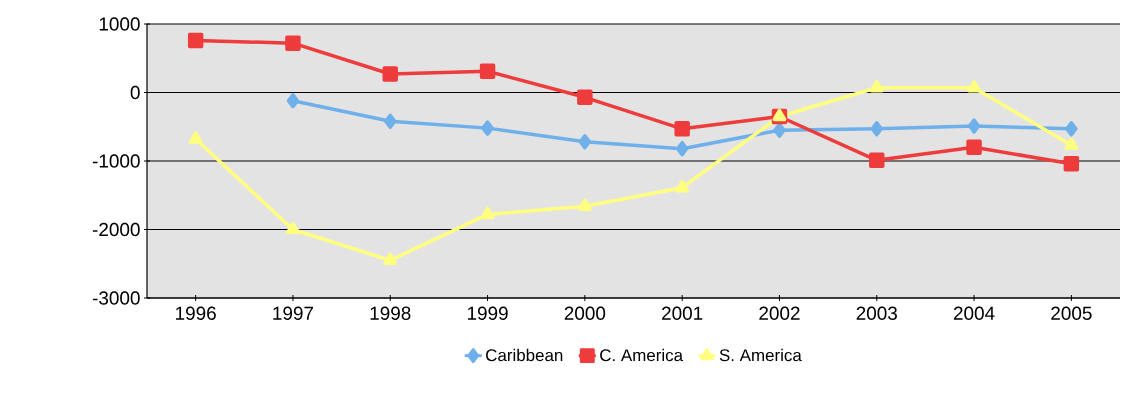 The image size is (1127, 403). Describe the element at coordinates (974, 313) in the screenshot. I see `x-tick-label: 2004` at that location.